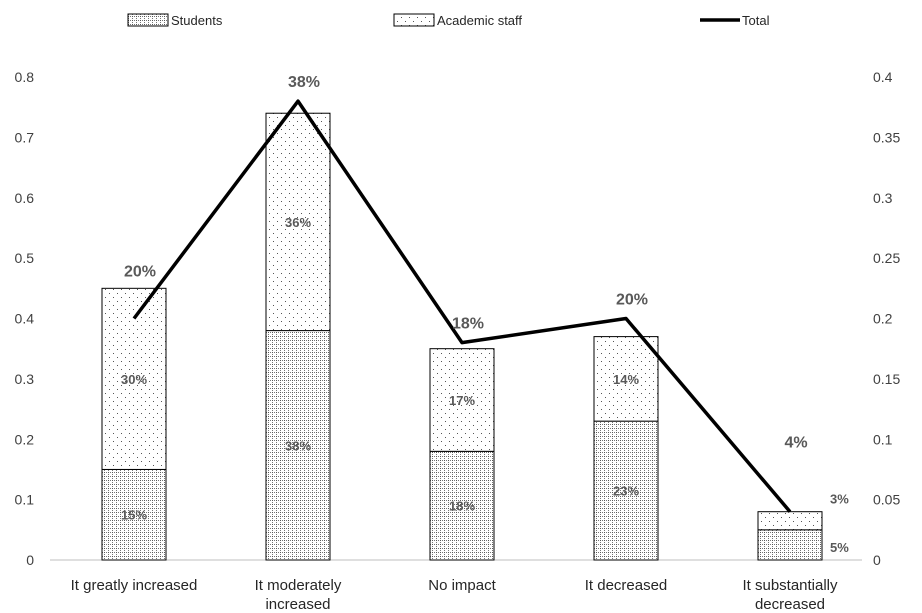 This screenshot has width=922, height=613. What do you see at coordinates (795, 443) in the screenshot?
I see `total-value-label: 4%` at bounding box center [795, 443].